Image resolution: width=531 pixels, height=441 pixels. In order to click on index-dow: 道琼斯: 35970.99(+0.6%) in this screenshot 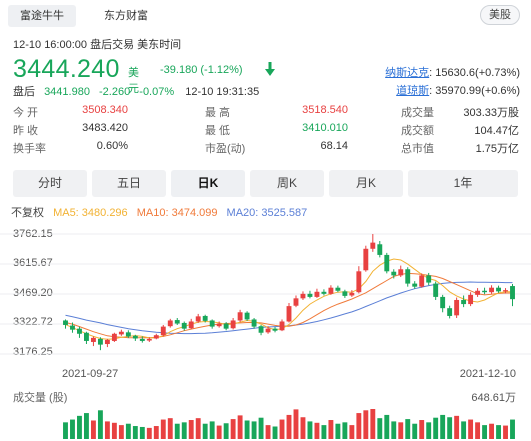, I will do `click(458, 90)`.